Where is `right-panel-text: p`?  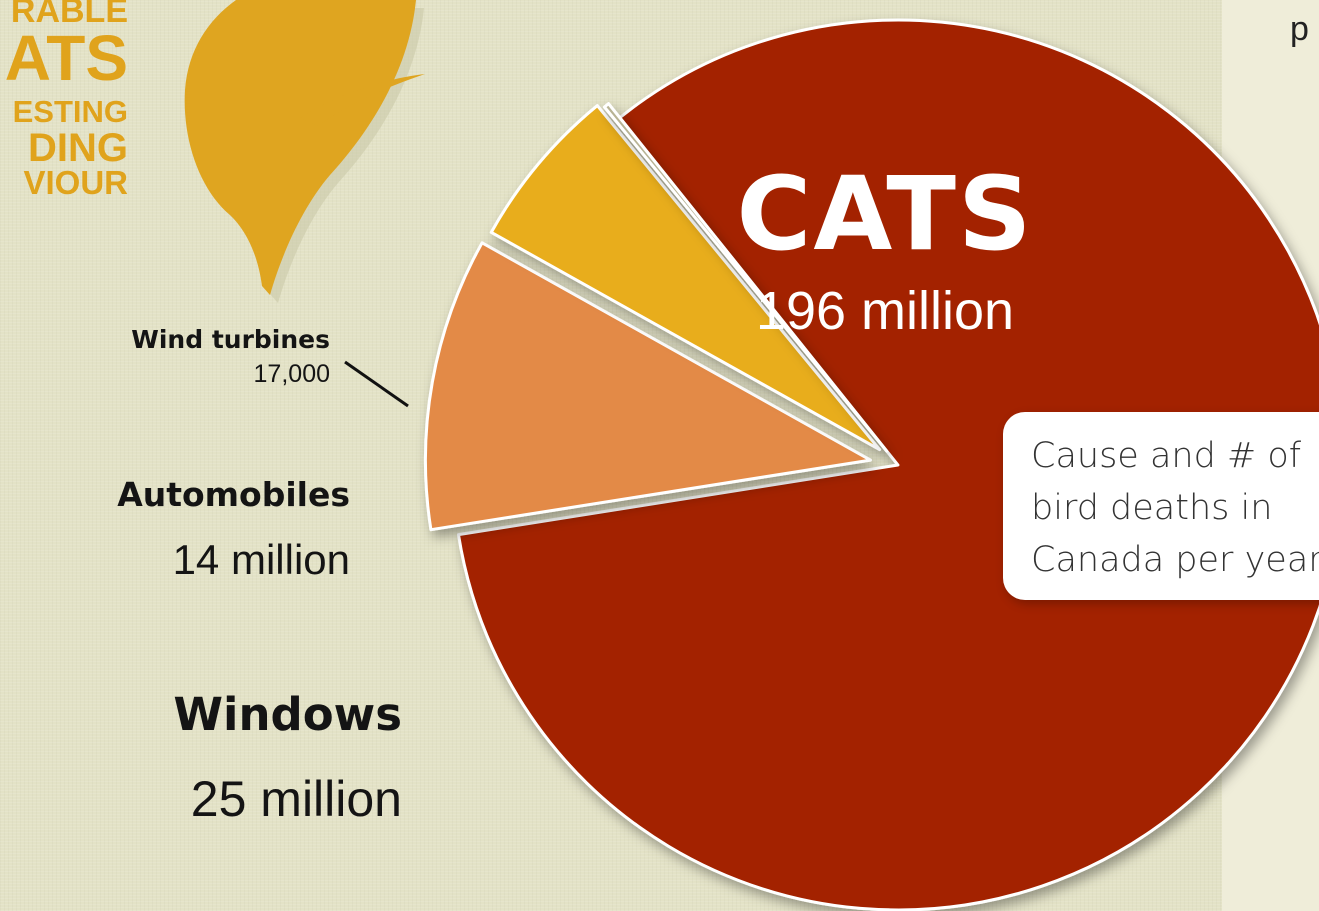
right-panel-text: p is located at coordinates (1299, 29).